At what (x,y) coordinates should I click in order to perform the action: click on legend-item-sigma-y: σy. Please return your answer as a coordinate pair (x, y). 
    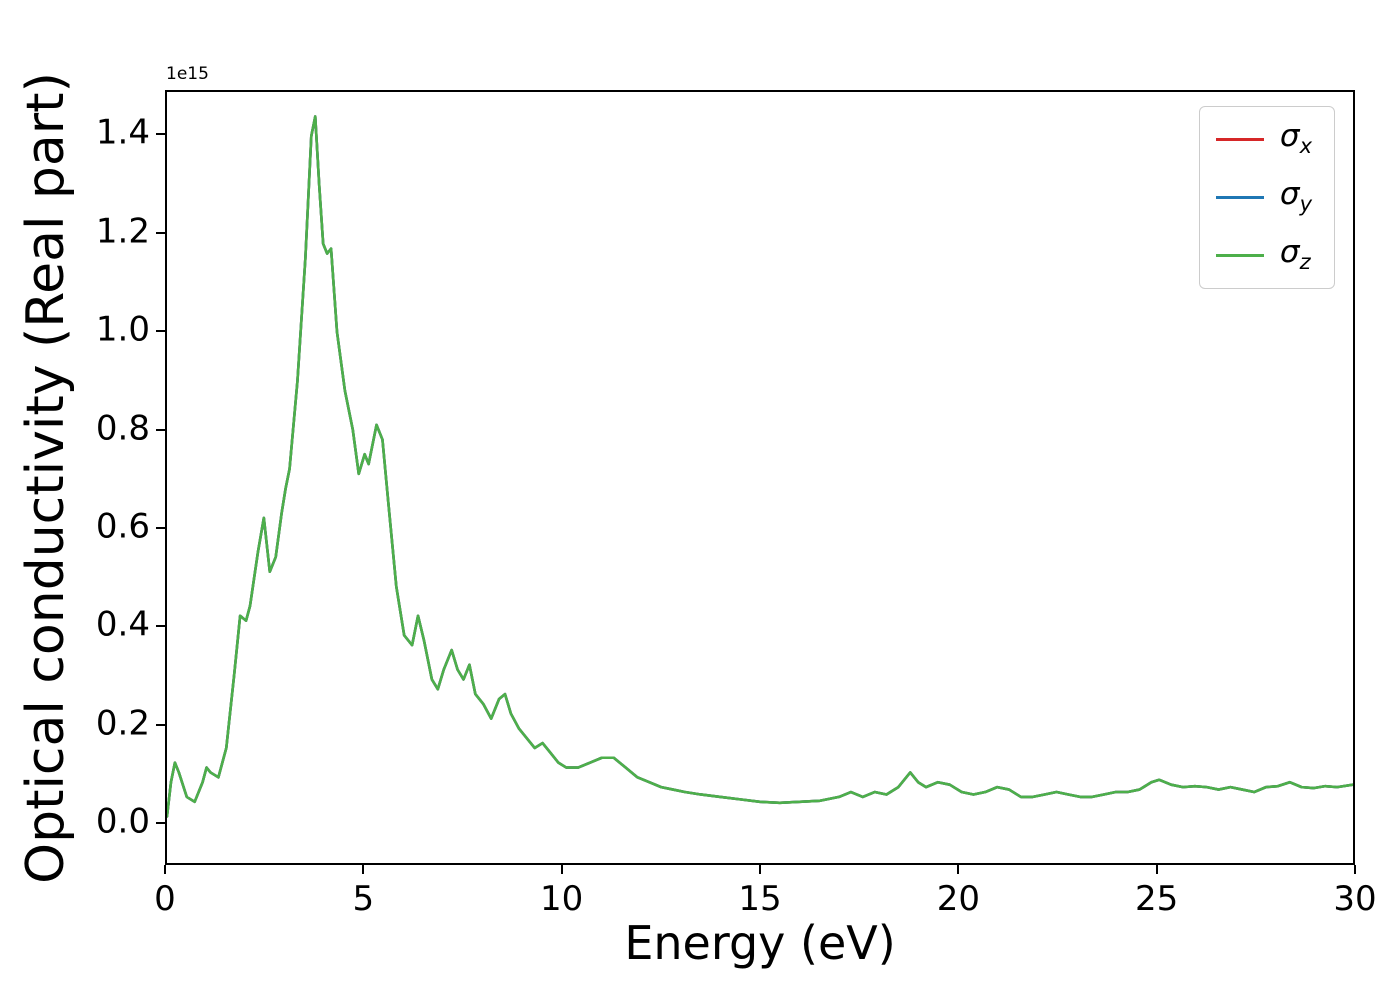
    Looking at the image, I should click on (1263, 196).